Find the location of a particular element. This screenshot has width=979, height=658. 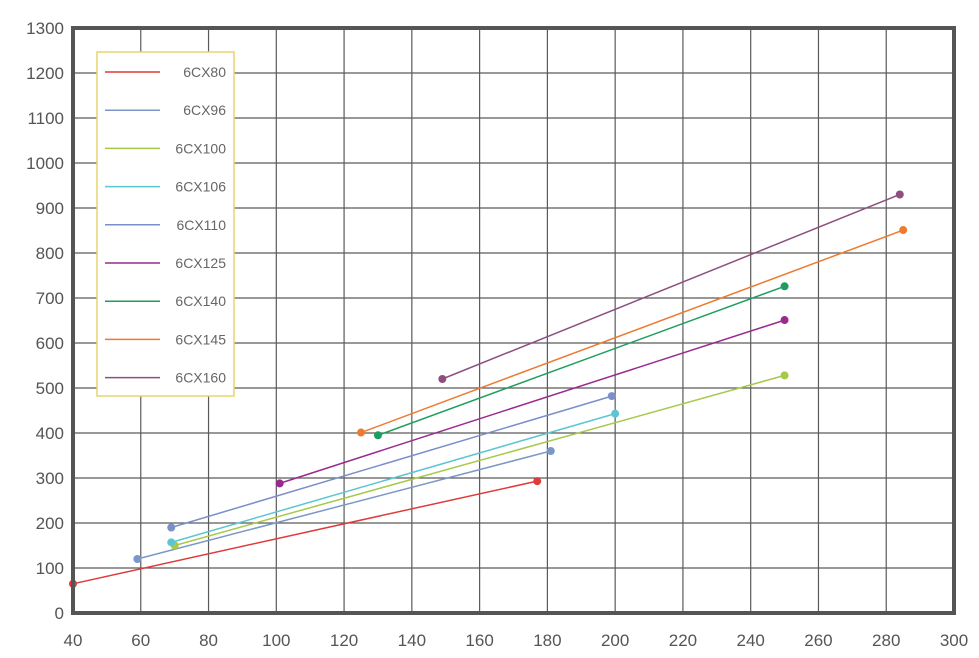

legend-label: 6CX125 is located at coordinates (200, 263).